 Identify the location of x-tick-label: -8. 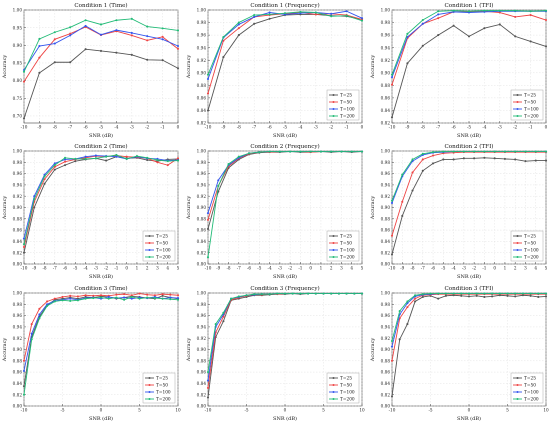
(228, 268).